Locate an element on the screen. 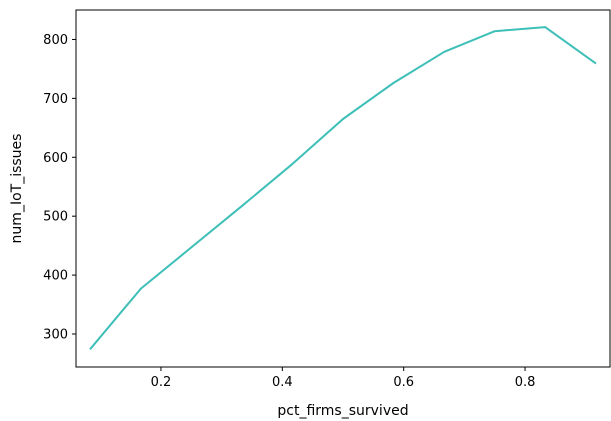 Image resolution: width=611 pixels, height=421 pixels. y-tick-label: 800 is located at coordinates (55, 40).